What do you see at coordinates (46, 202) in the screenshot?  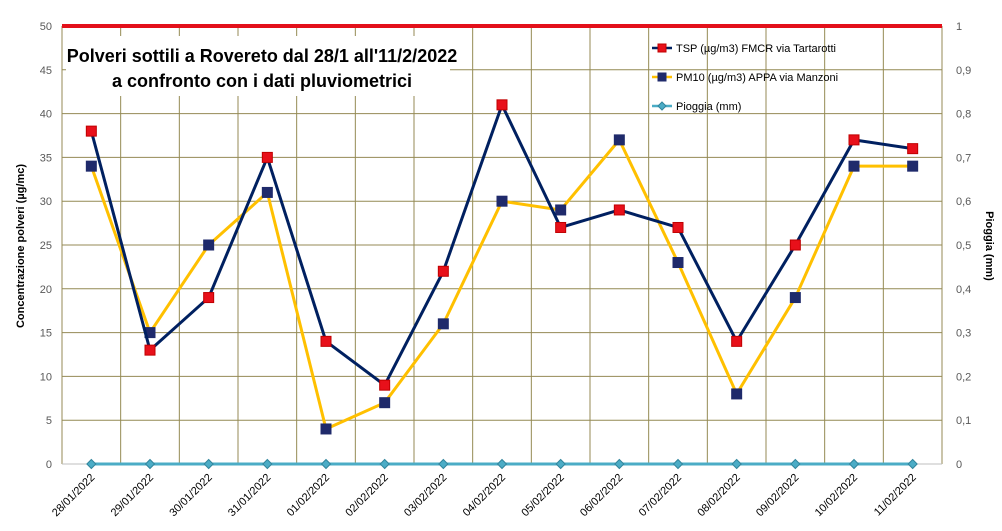 I see `y-tick-label: 30` at bounding box center [46, 202].